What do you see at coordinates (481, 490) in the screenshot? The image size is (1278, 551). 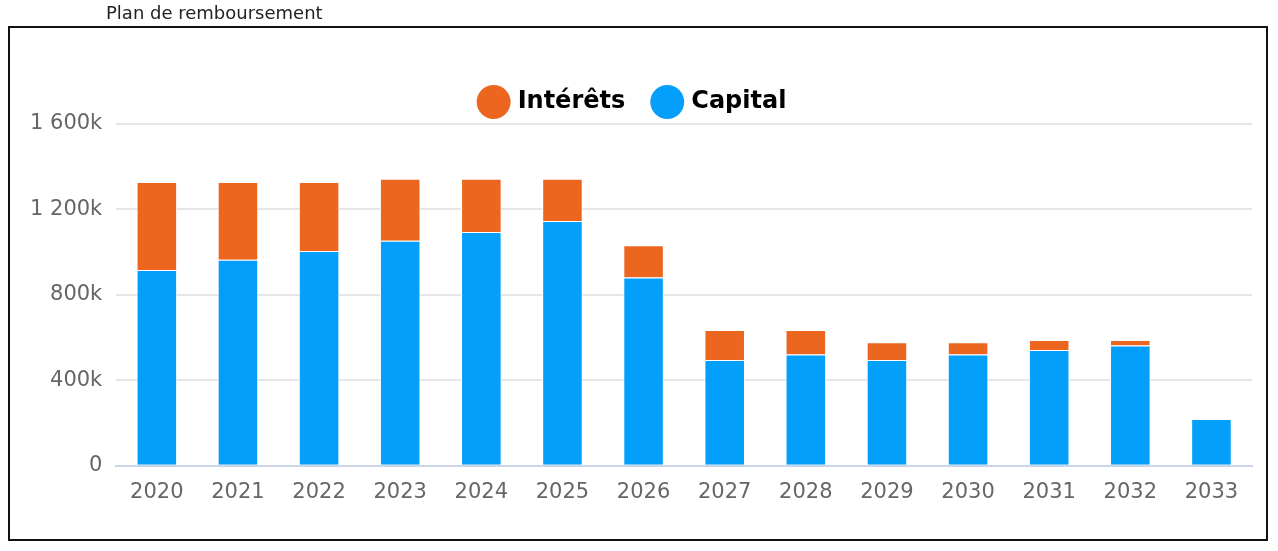 I see `x-tick-label: 2024` at bounding box center [481, 490].